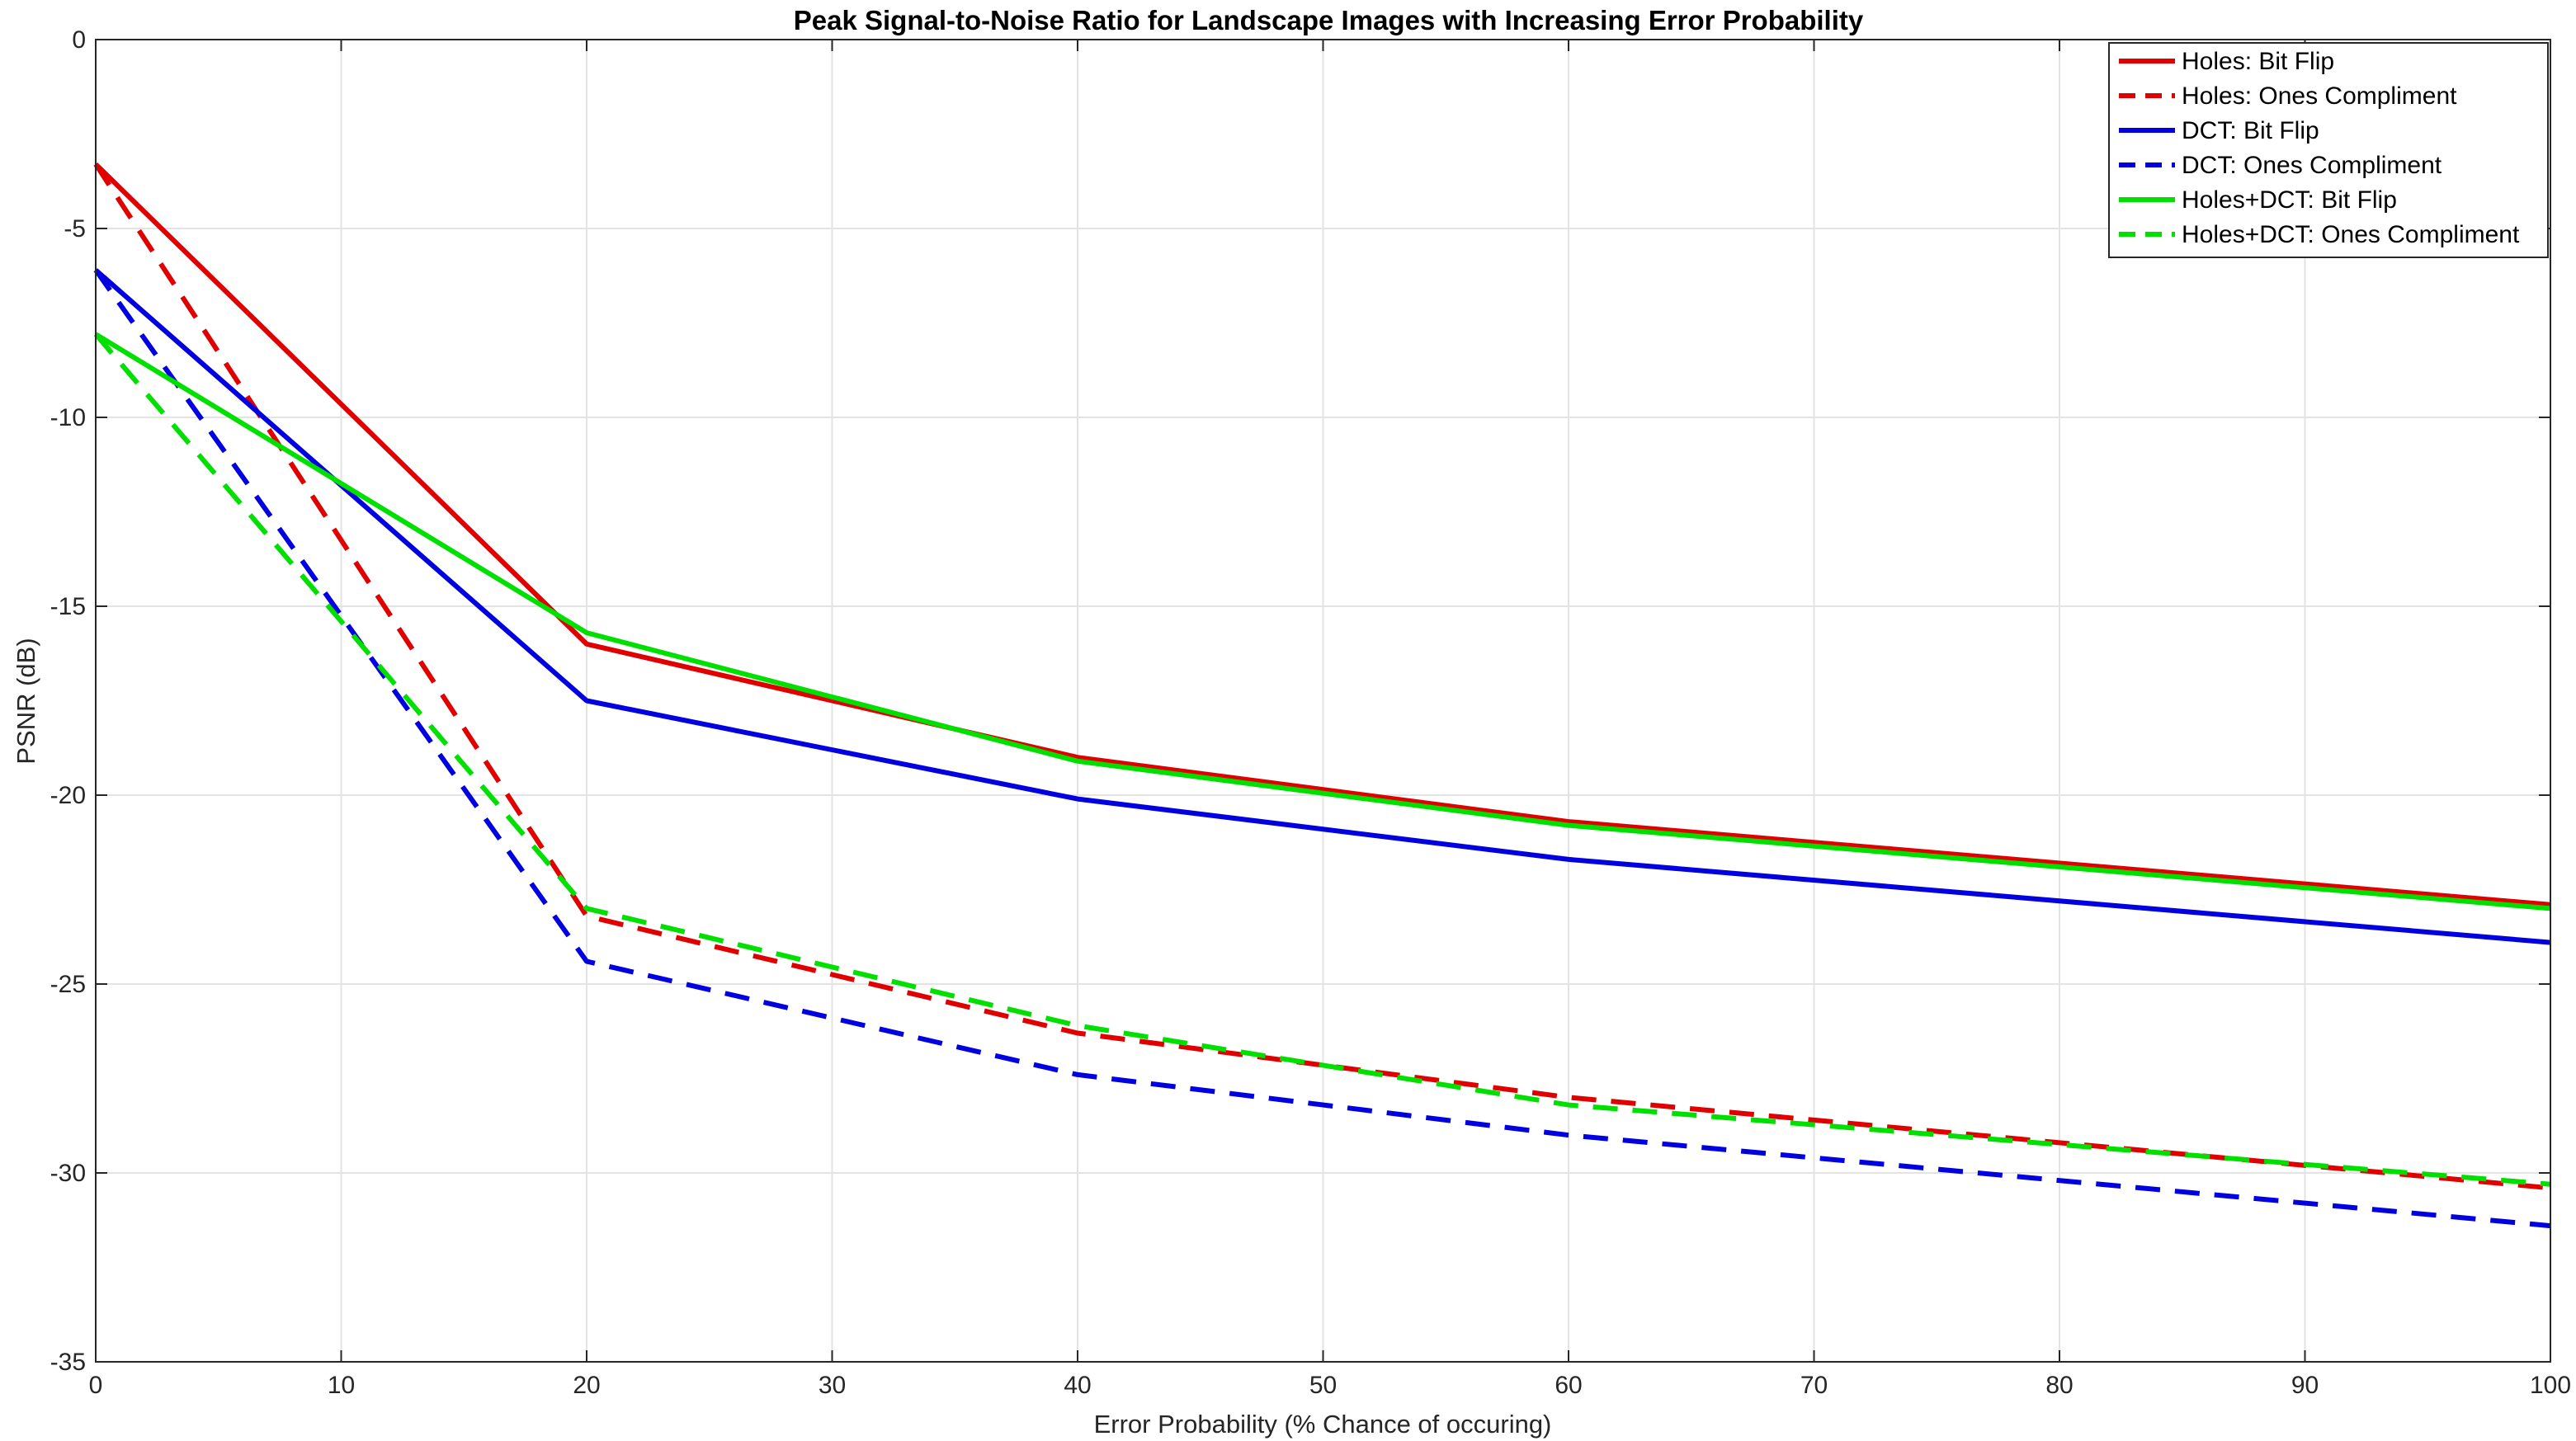  Describe the element at coordinates (2258, 62) in the screenshot. I see `legend-entry-label: Holes: Bit Flip` at that location.